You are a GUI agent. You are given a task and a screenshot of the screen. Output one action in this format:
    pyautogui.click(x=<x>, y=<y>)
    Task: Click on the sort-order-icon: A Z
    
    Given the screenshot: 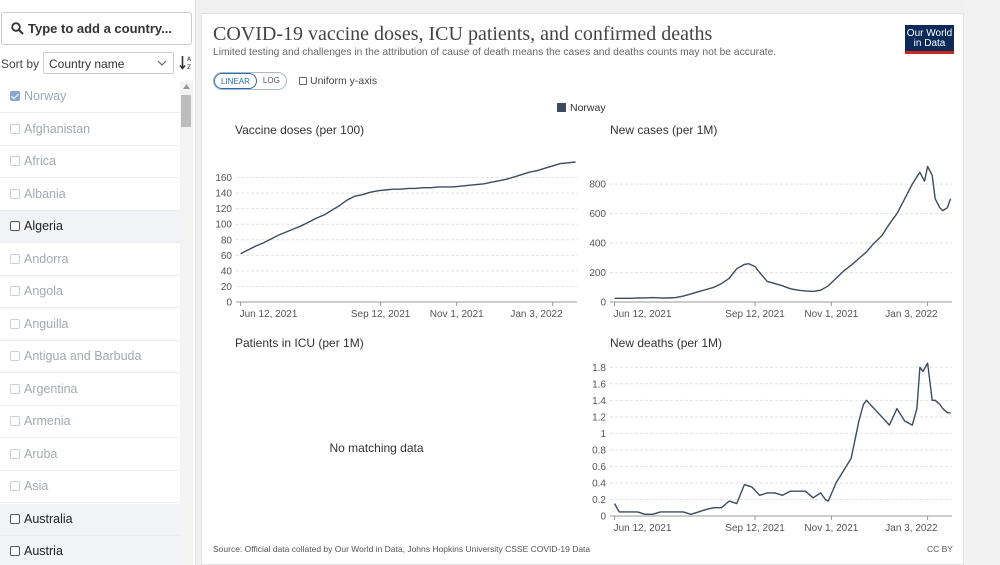 What is the action you would take?
    pyautogui.click(x=186, y=62)
    